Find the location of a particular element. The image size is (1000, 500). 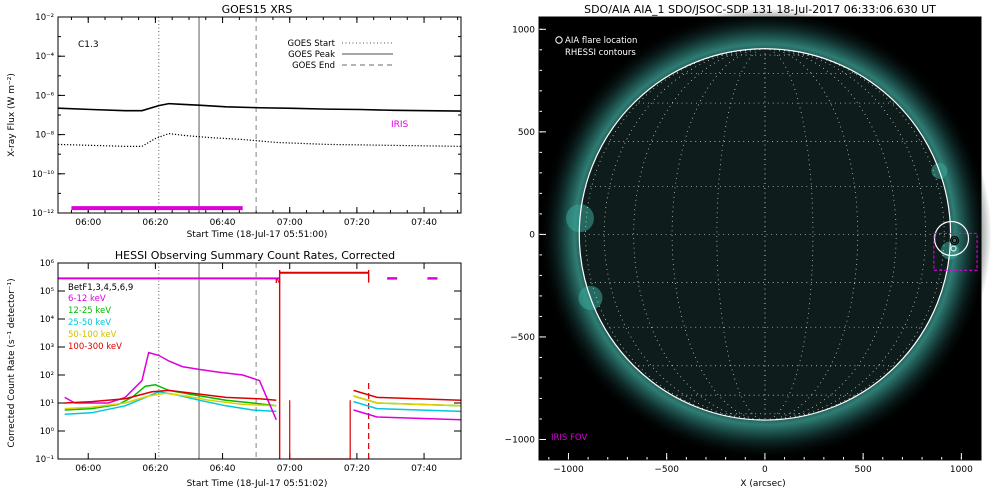

goes-iris-label: IRIS is located at coordinates (400, 125).